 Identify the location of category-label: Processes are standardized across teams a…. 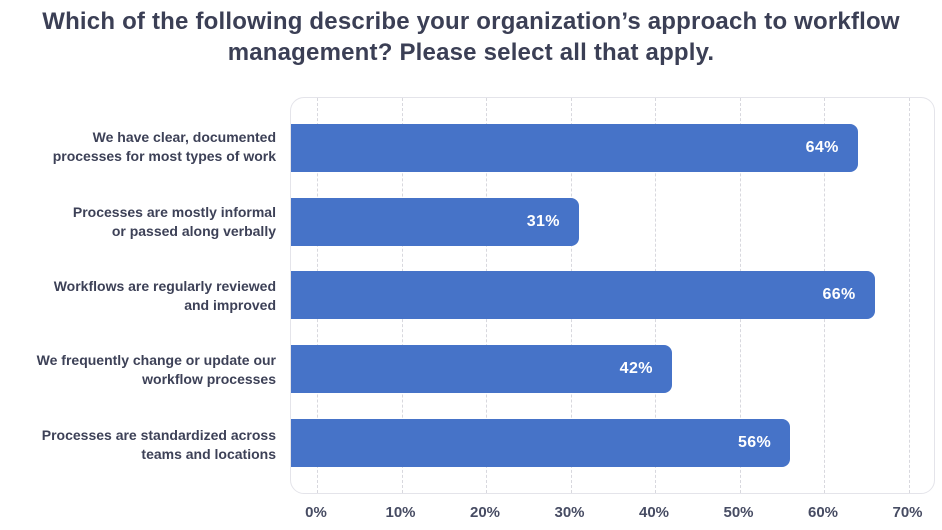
(158, 444).